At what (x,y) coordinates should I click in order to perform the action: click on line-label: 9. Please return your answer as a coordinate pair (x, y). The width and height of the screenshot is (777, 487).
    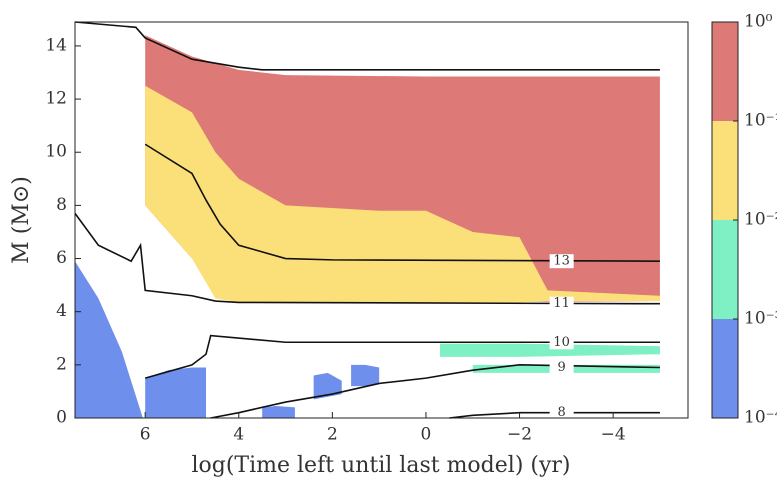
    Looking at the image, I should click on (562, 367).